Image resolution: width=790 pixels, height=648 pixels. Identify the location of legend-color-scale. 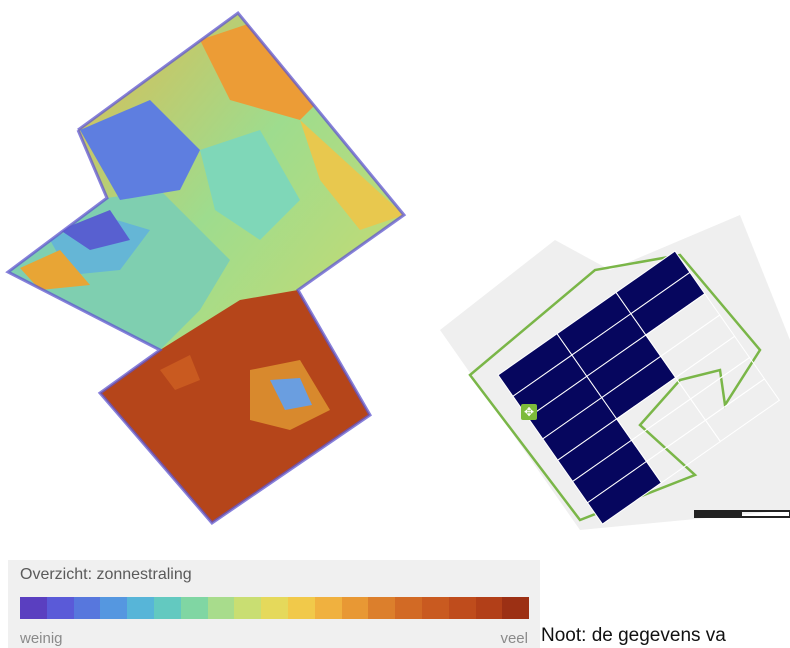
(275, 608).